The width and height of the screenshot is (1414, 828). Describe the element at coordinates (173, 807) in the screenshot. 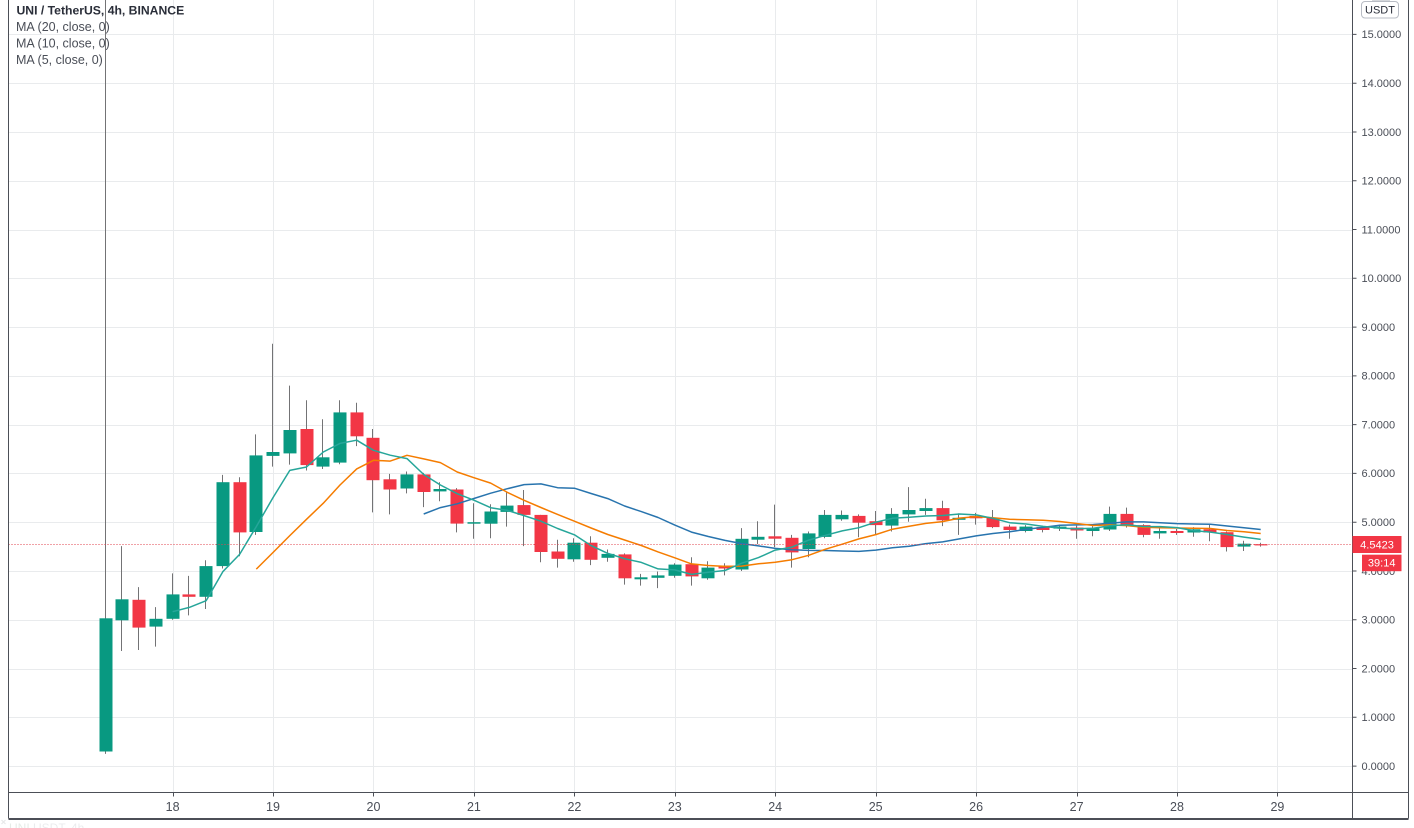

I see `svg-text: 18` at that location.